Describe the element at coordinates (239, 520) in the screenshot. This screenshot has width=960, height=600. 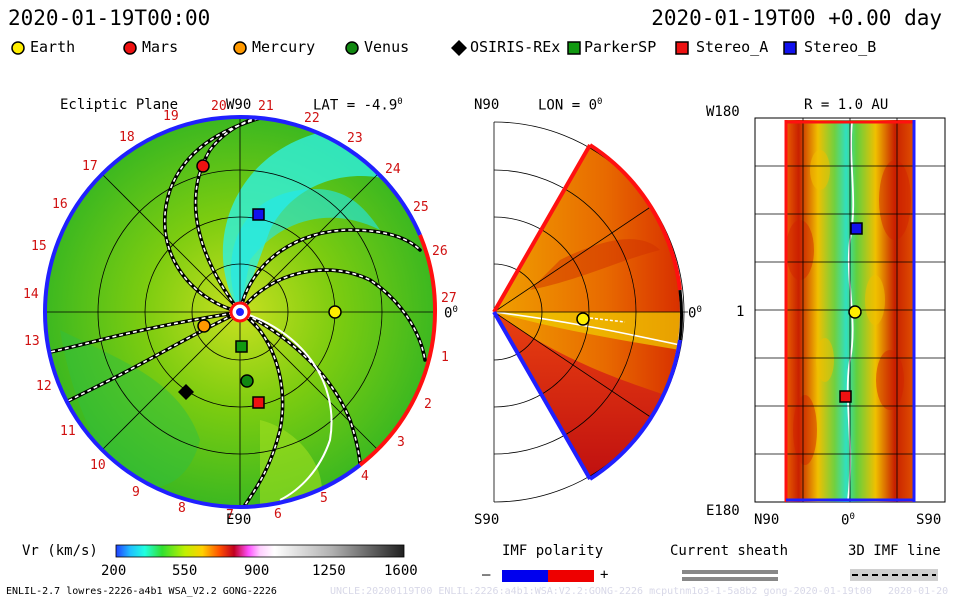
I see `ecliptic-bottom-label: E90` at that location.